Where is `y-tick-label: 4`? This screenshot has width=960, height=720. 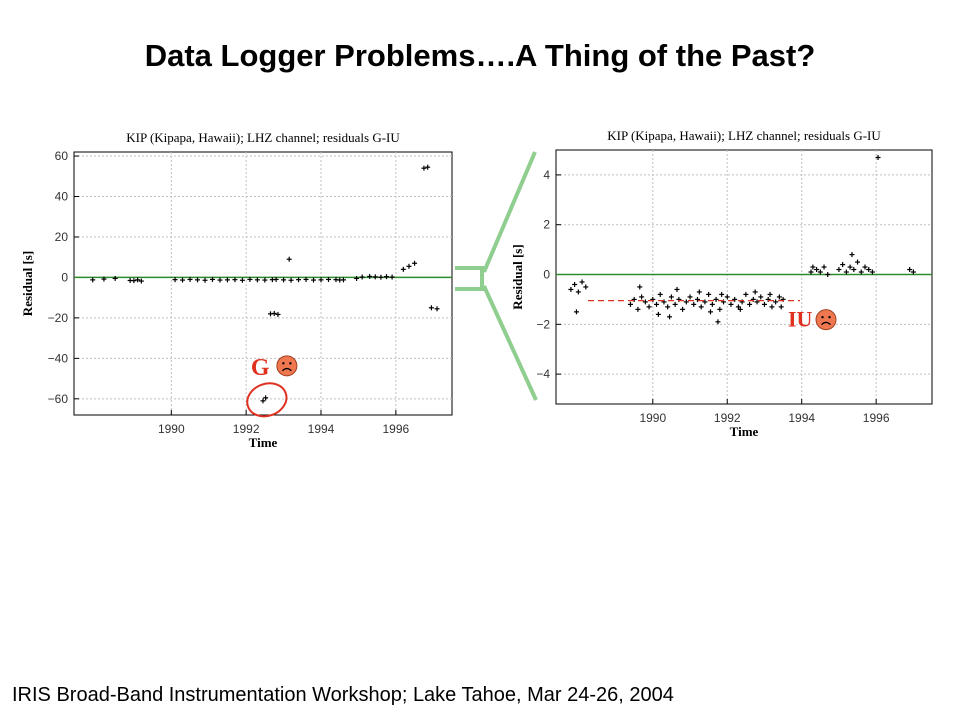 y-tick-label: 4 is located at coordinates (546, 175).